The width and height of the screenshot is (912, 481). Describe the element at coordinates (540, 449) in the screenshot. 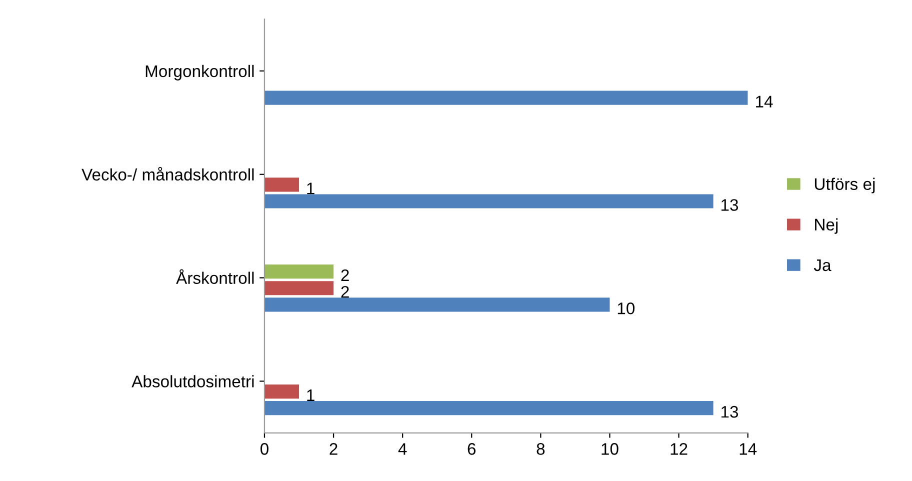

I see `x-tick-label: 8` at that location.